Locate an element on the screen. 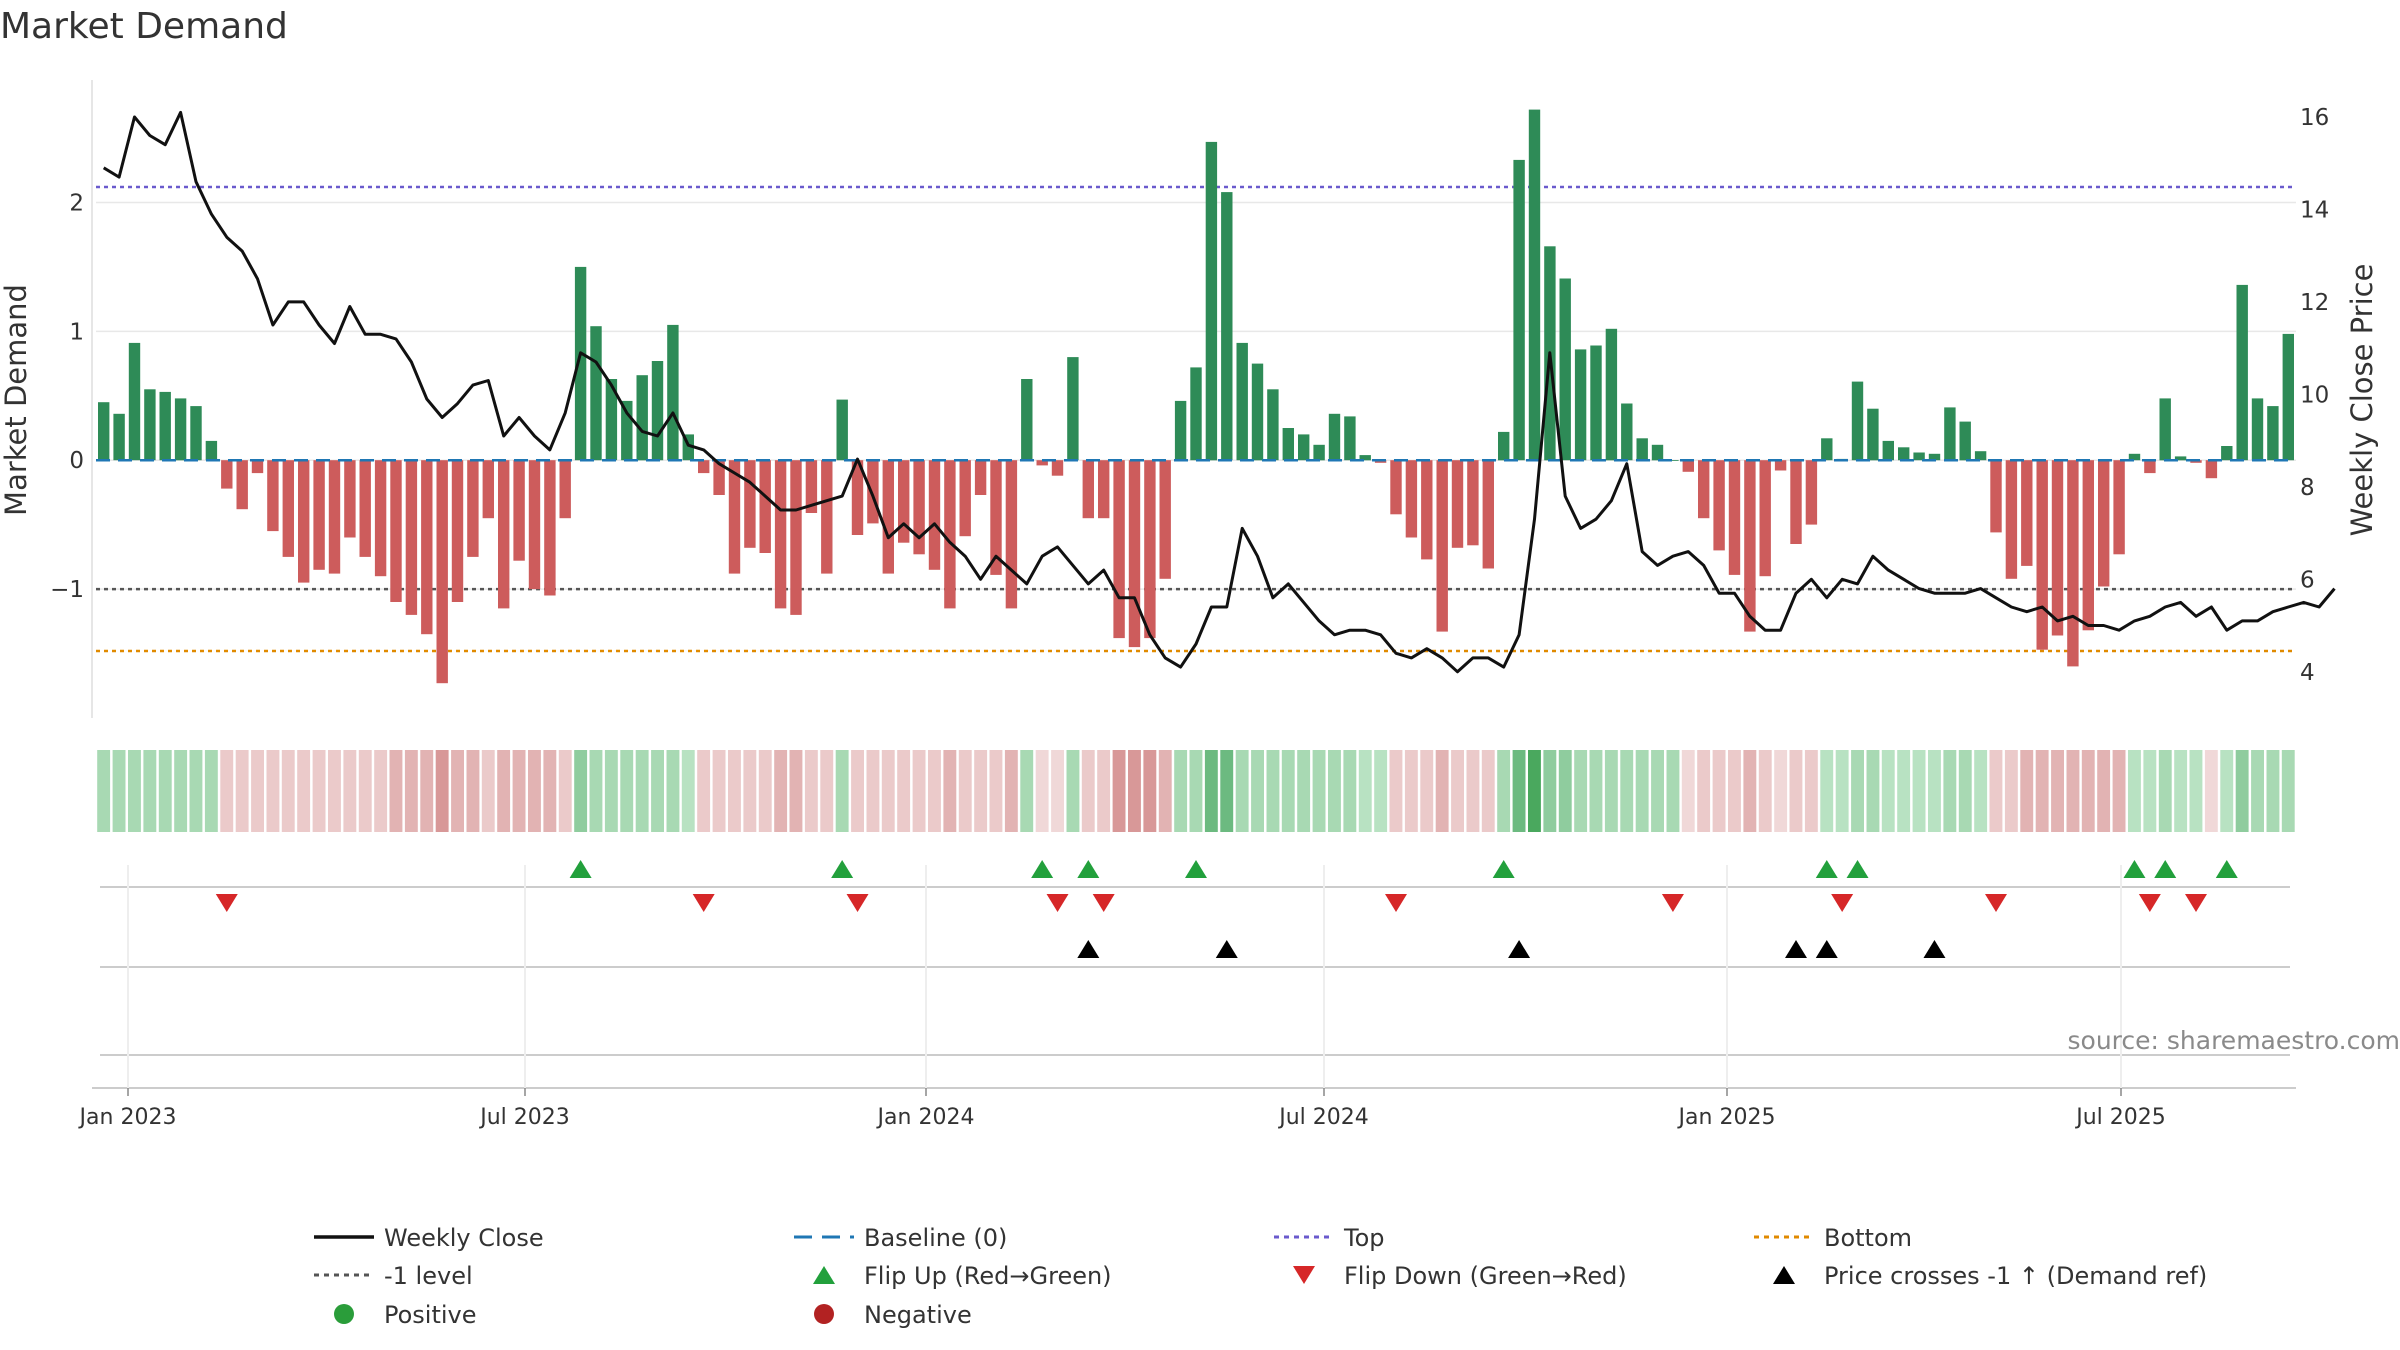  flip-up-marker is located at coordinates (842, 869).